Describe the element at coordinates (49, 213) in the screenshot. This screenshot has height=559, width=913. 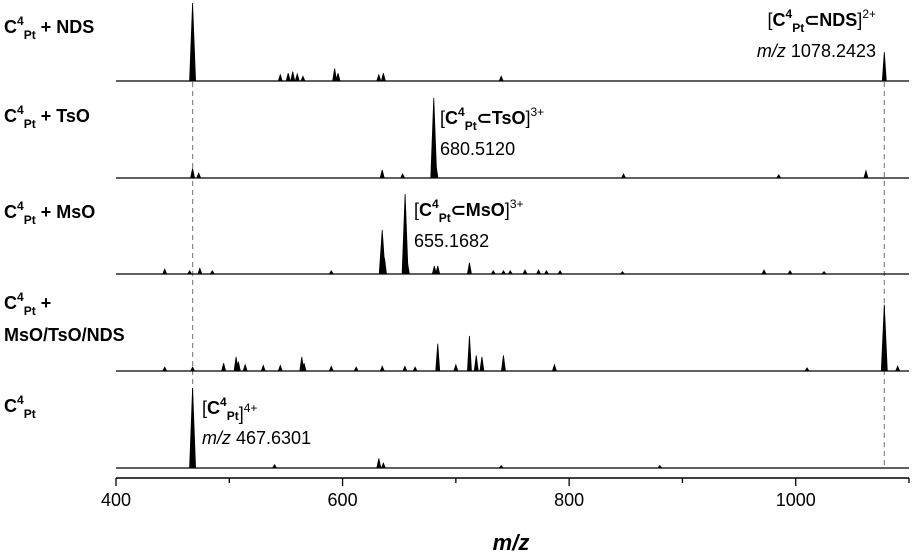
I see `spectrum-label: C4Pt + MsO` at that location.